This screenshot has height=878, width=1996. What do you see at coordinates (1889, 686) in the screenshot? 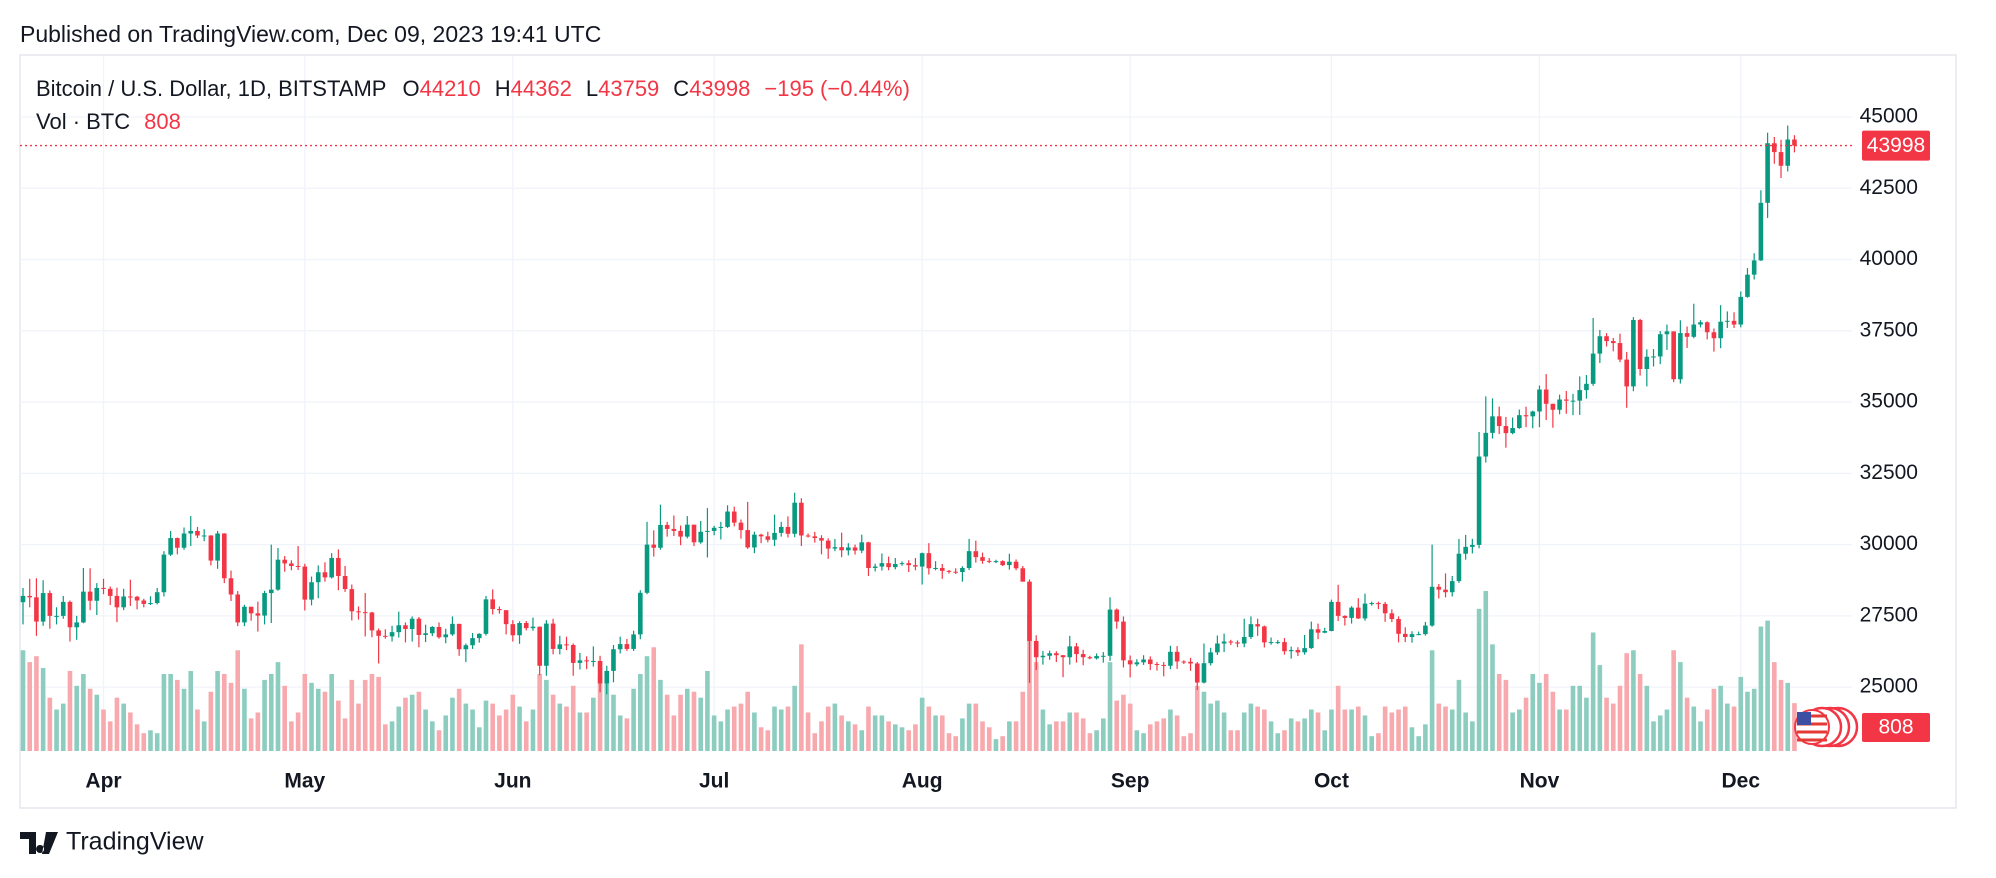
I see `y-tick-label: 25000` at bounding box center [1889, 686].